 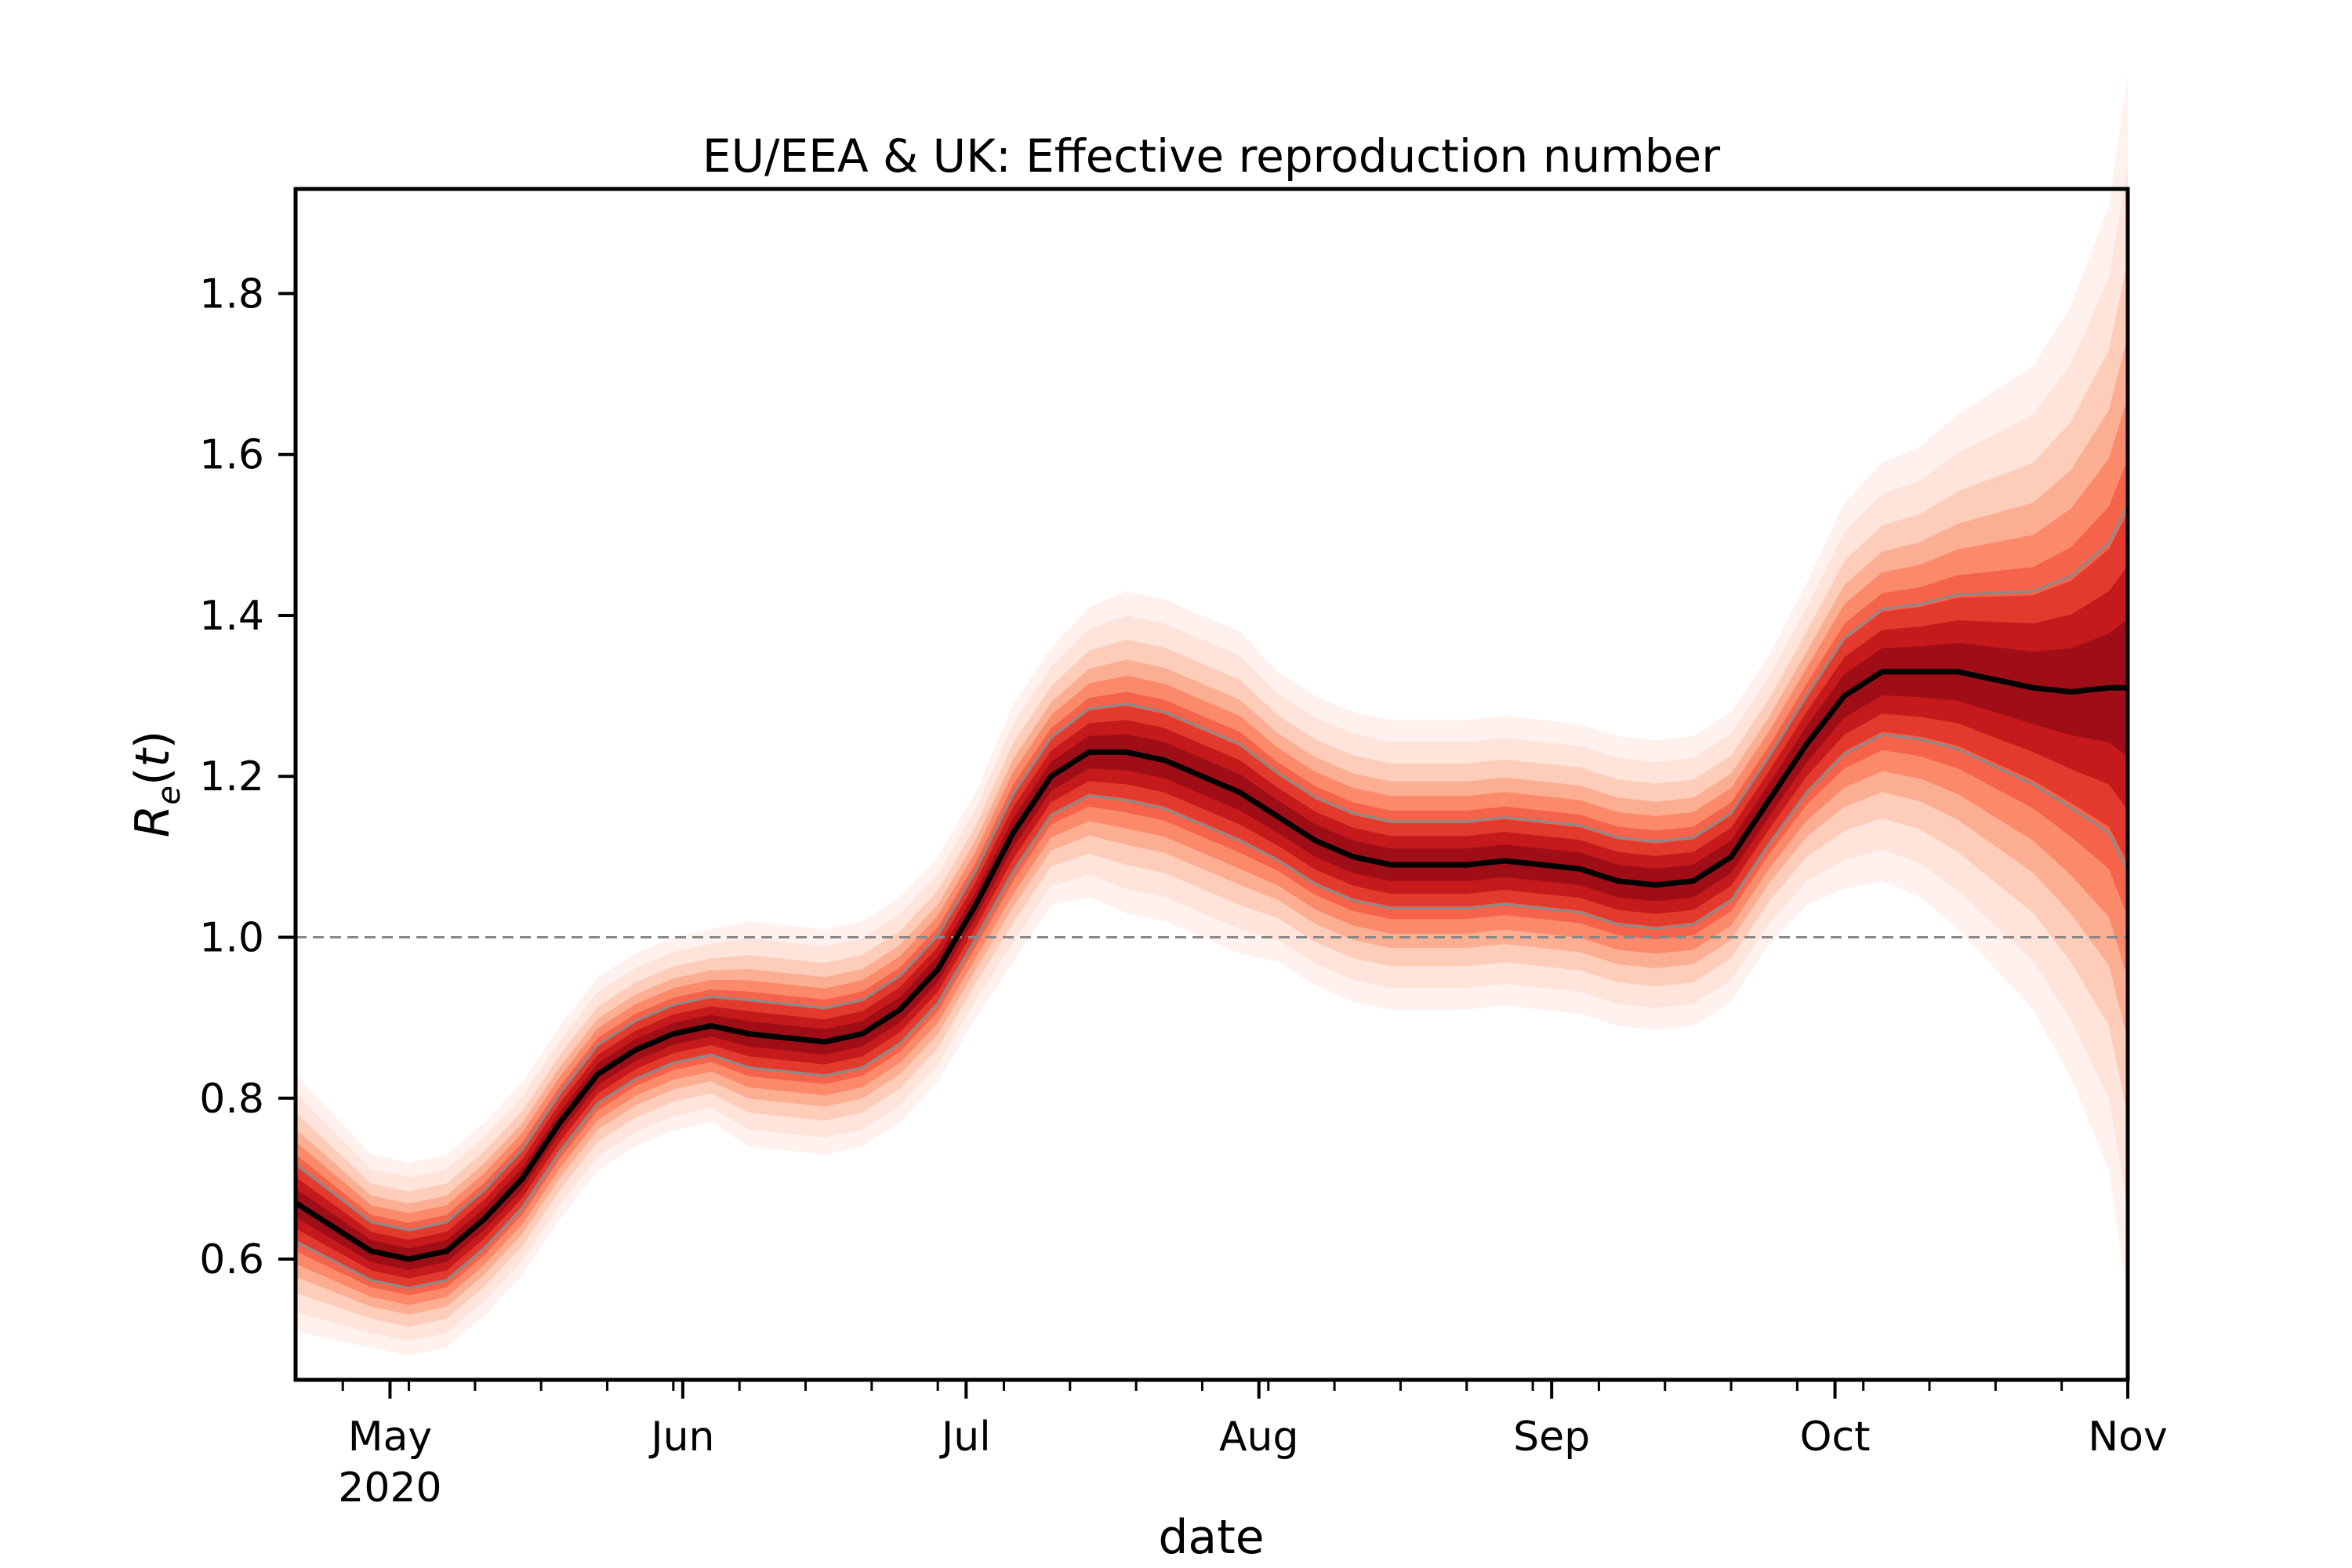 What do you see at coordinates (390, 1437) in the screenshot?
I see `x-tick-label: May` at bounding box center [390, 1437].